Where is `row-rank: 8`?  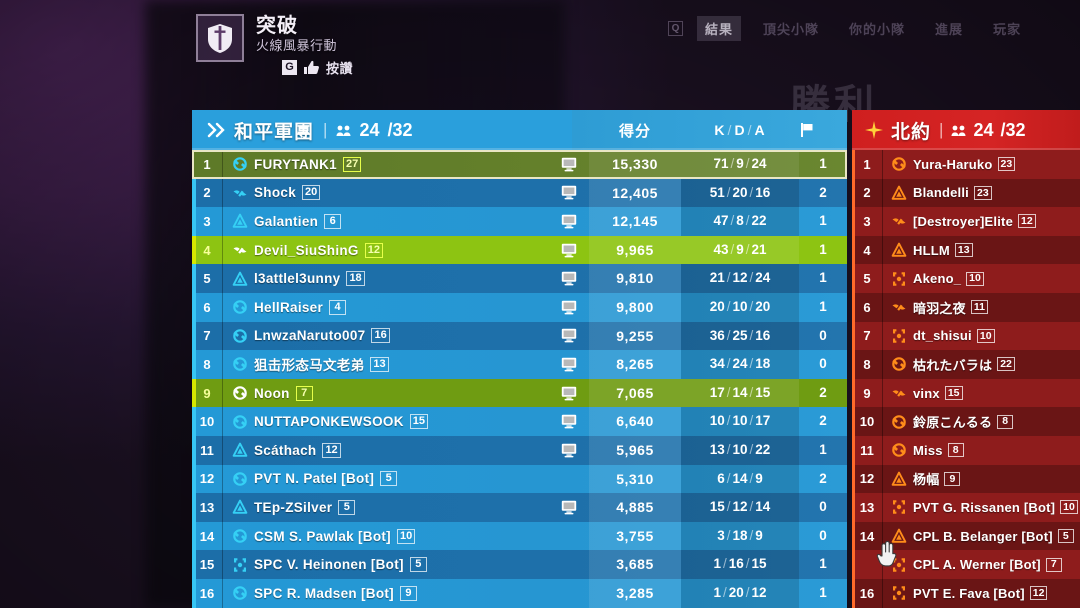
row-rank: 8 is located at coordinates (867, 364).